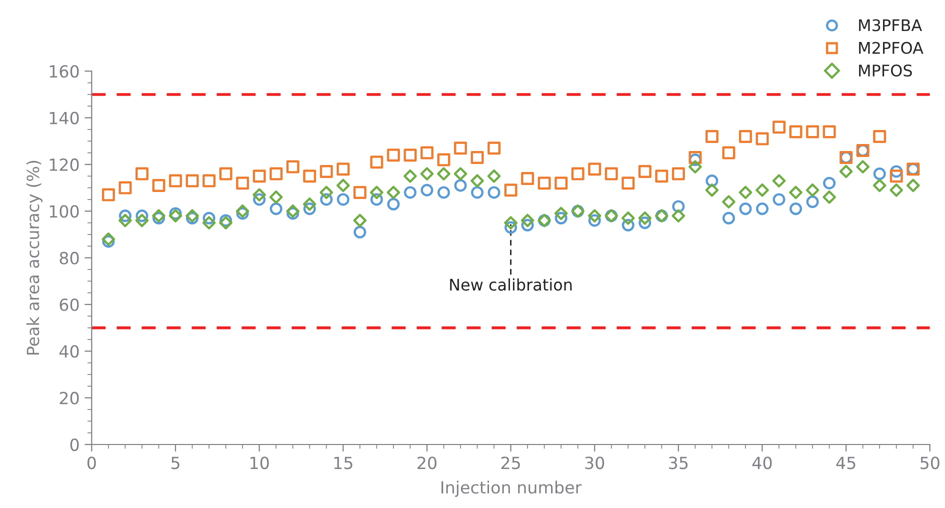  Describe the element at coordinates (69, 305) in the screenshot. I see `y-tick-label: 60` at that location.